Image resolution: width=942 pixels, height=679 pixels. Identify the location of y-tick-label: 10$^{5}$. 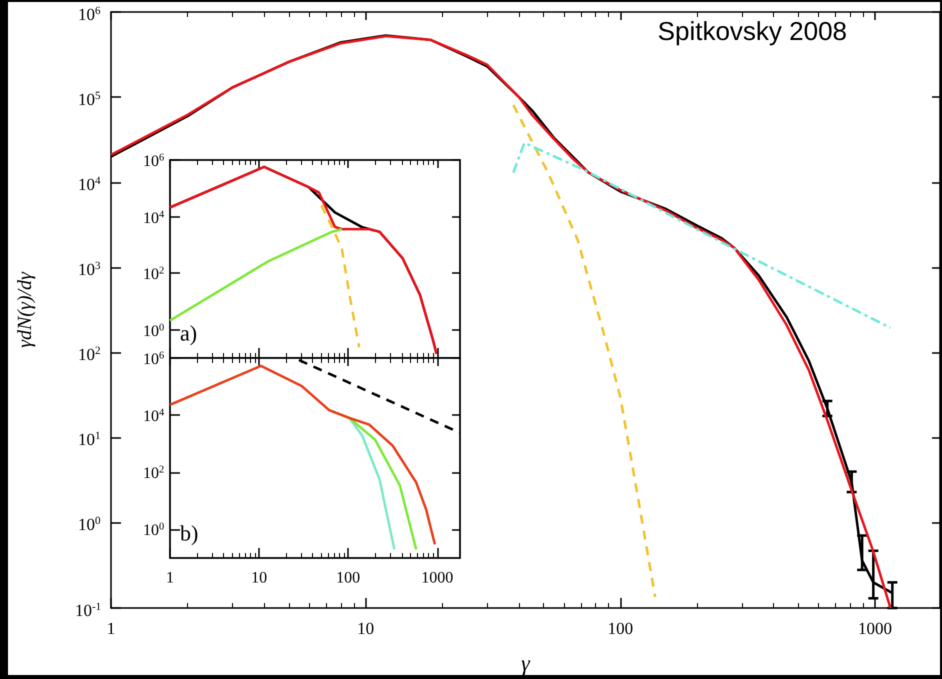
(89, 99).